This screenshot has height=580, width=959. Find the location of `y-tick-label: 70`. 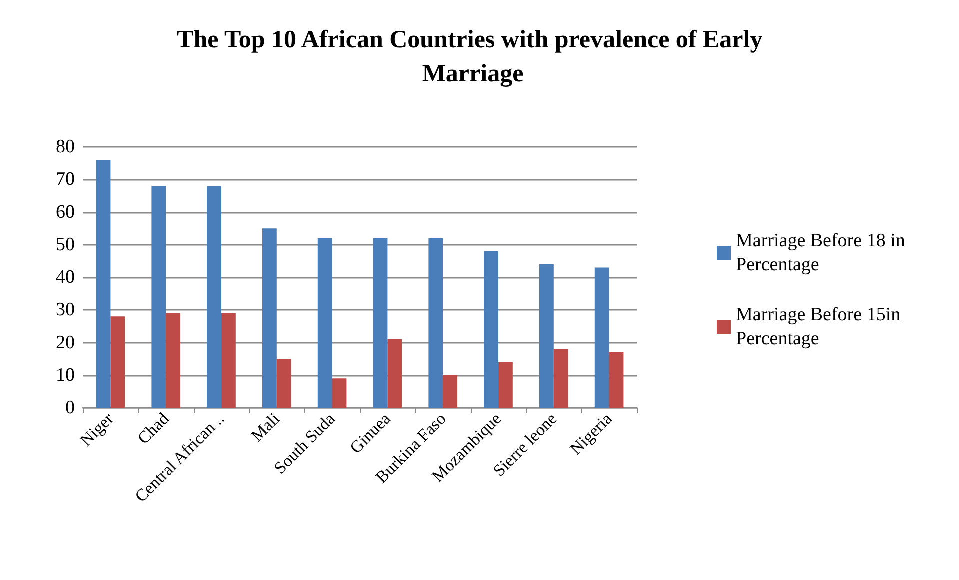

y-tick-label: 70 is located at coordinates (65, 179).